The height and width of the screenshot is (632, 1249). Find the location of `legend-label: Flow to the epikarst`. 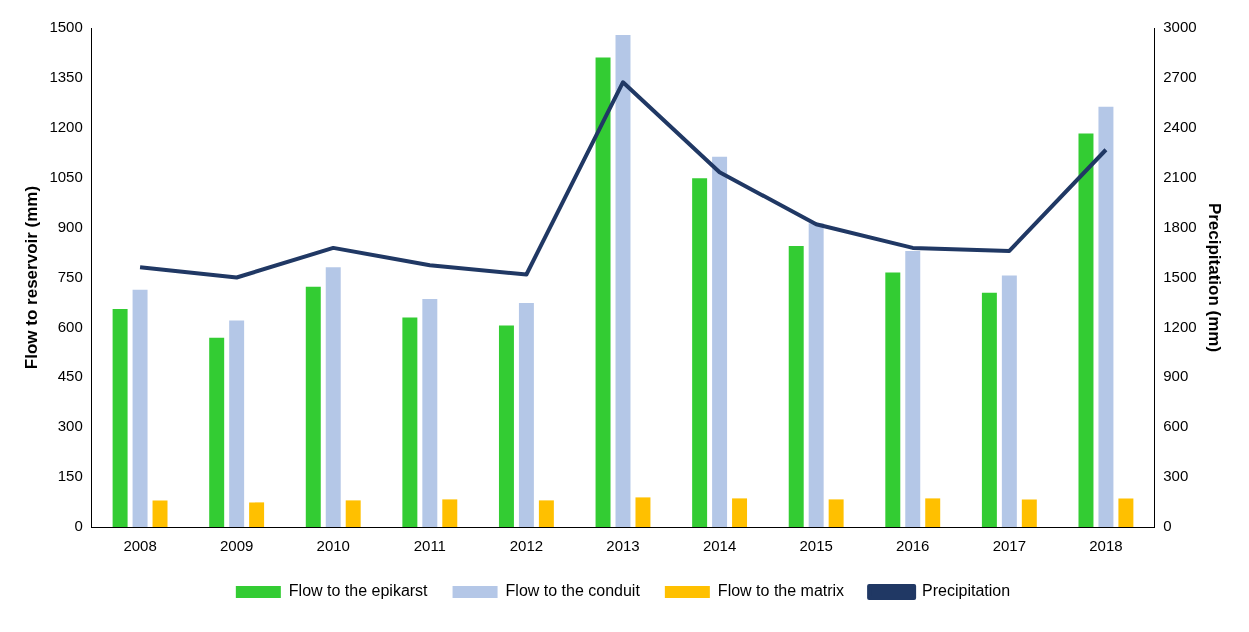

legend-label: Flow to the epikarst is located at coordinates (358, 591).